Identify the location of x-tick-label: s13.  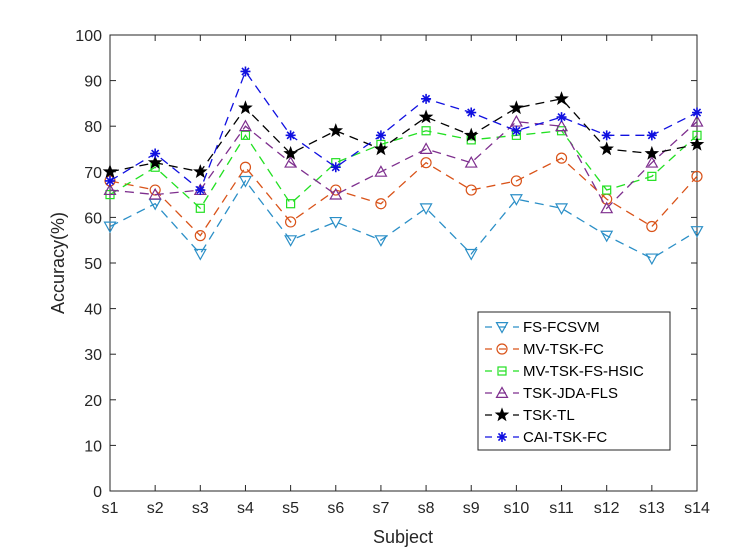
(652, 508).